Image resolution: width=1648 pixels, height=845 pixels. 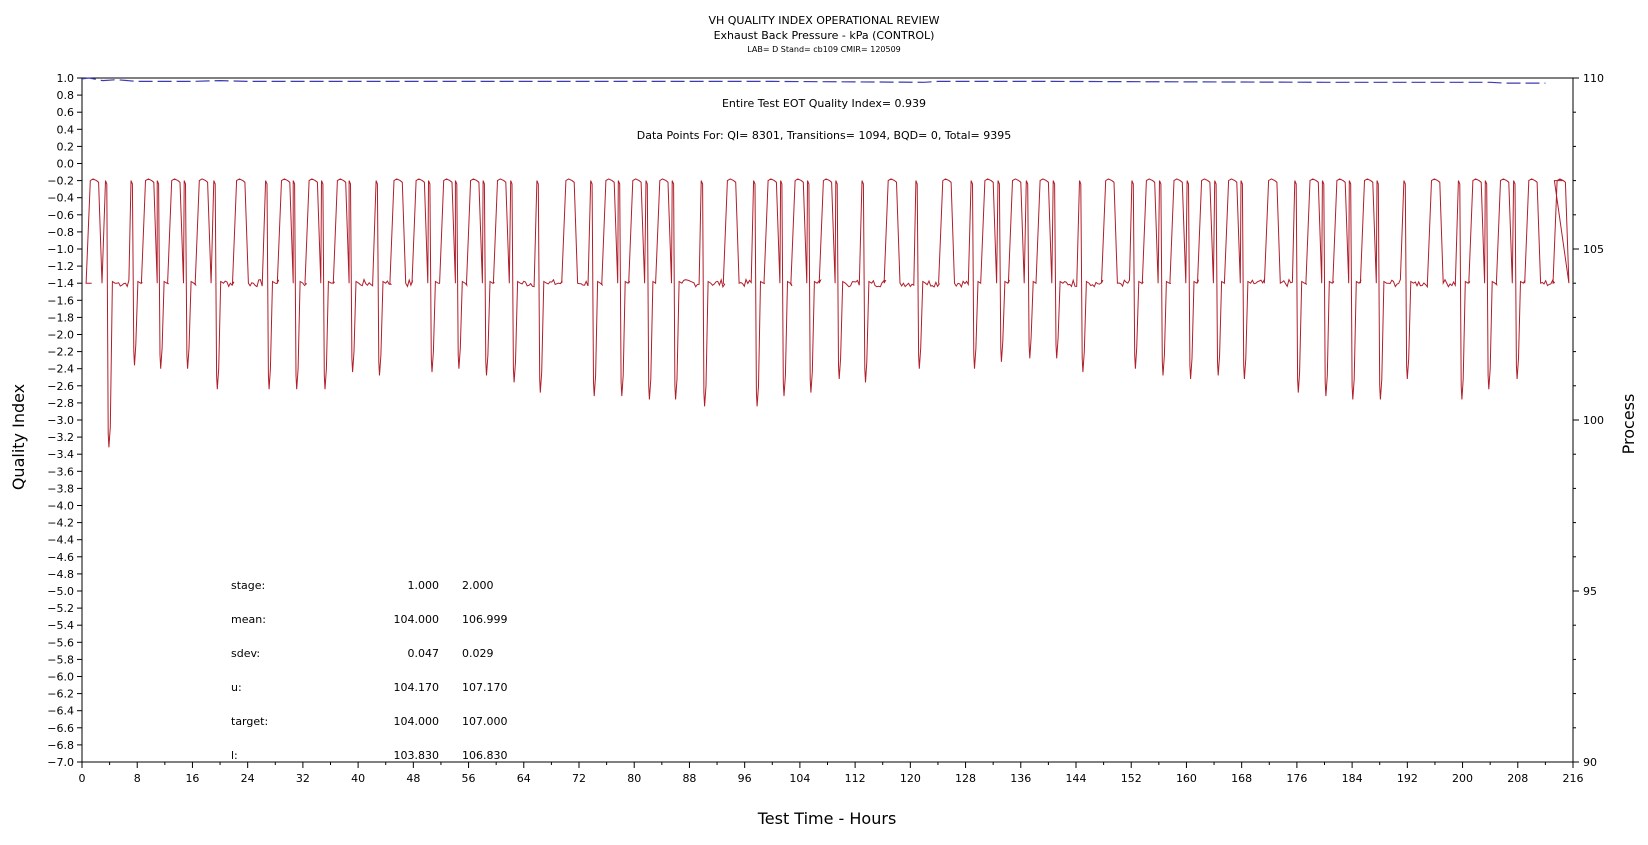 I want to click on y-left-tick-label: −6.6, so click(x=60, y=728).